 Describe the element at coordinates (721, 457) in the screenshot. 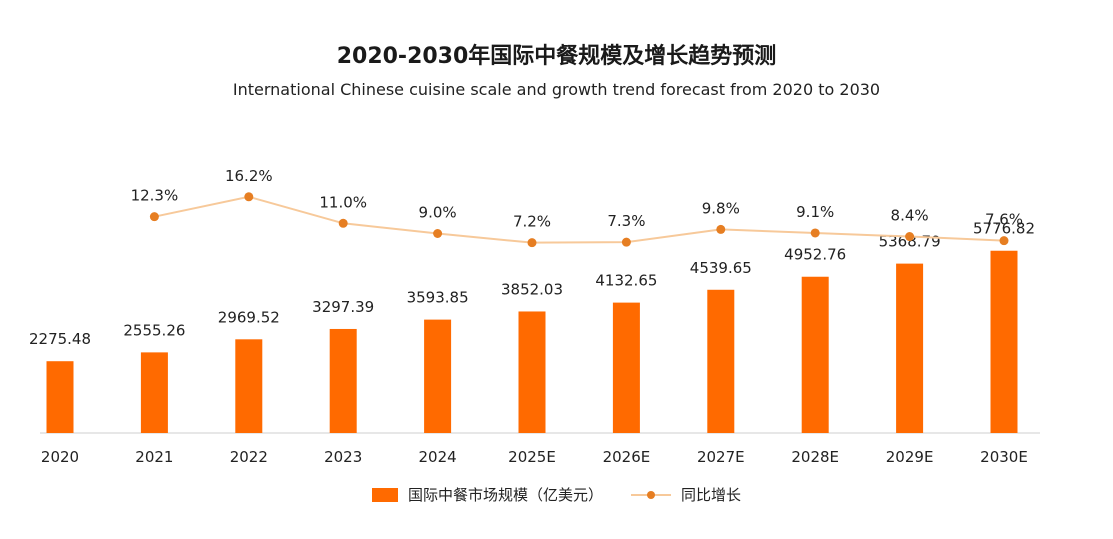

I see `x-tick-label-2027E: 2027E` at that location.